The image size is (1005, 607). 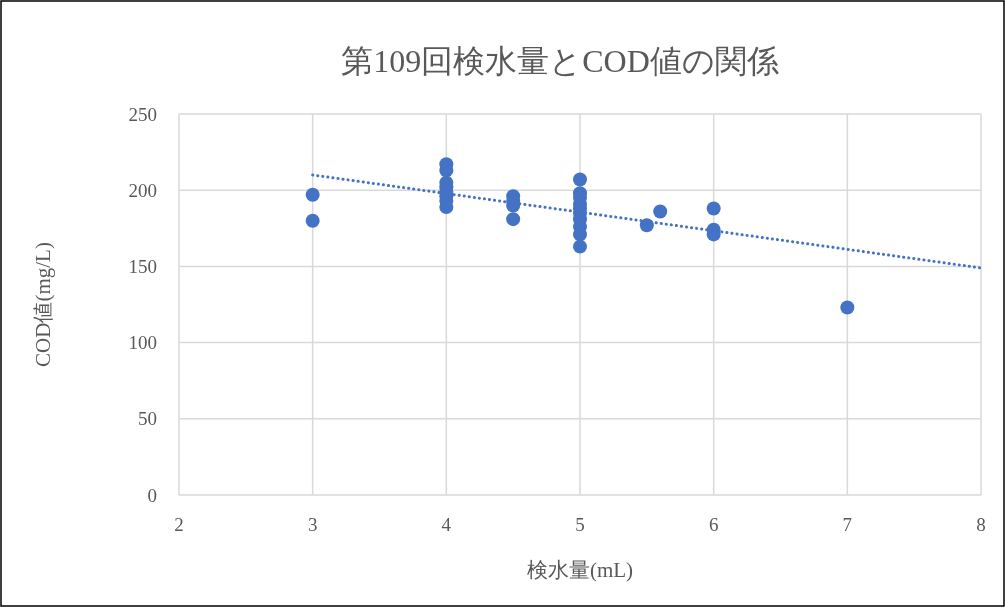 I want to click on x-tick-label: 3, so click(x=312, y=524).